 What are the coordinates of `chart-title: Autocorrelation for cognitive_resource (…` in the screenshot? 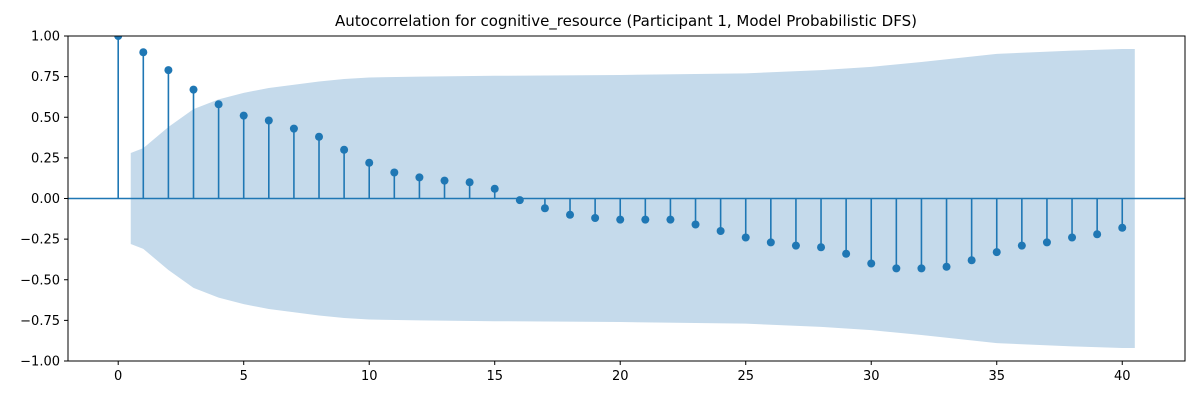 It's located at (626, 21).